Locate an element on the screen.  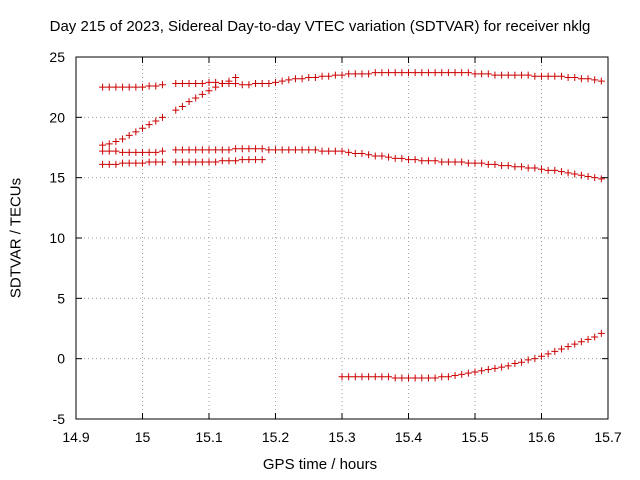
y-tick-label: 10 is located at coordinates (57, 238).